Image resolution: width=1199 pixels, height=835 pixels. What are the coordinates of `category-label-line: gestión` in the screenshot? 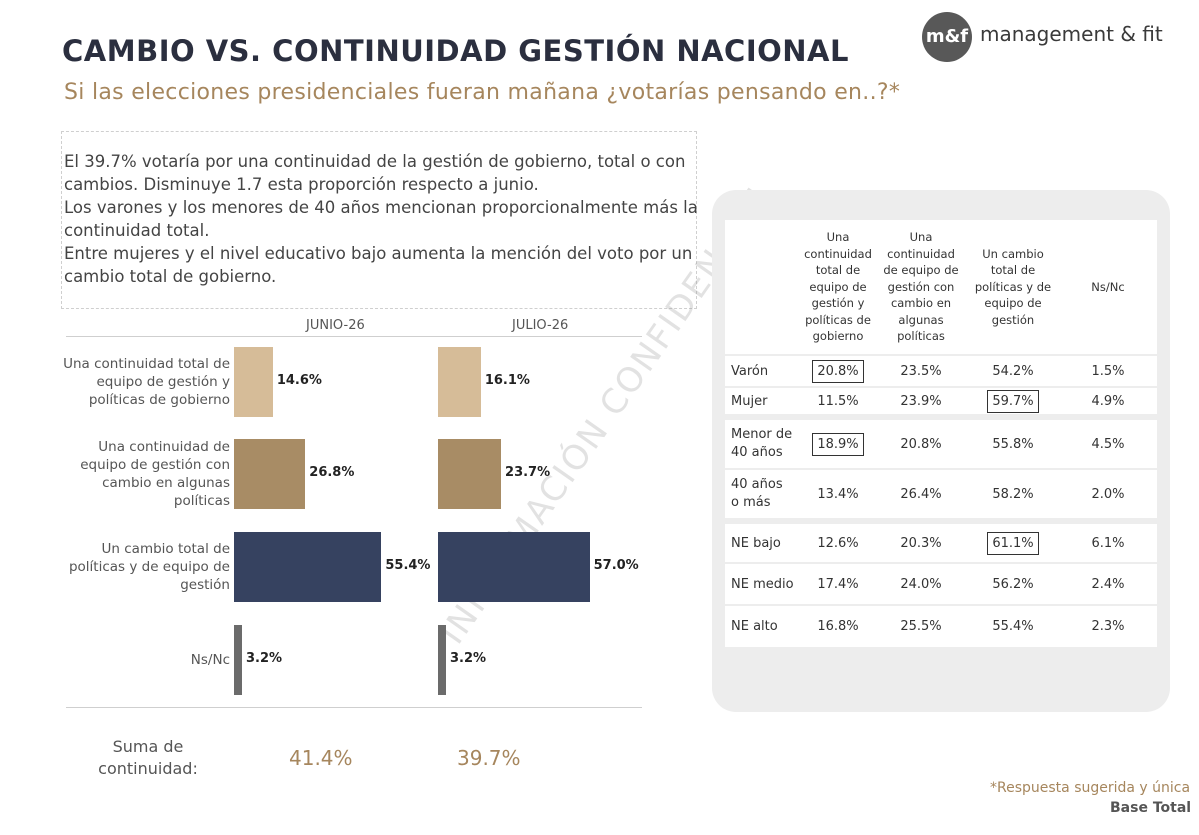 It's located at (205, 585).